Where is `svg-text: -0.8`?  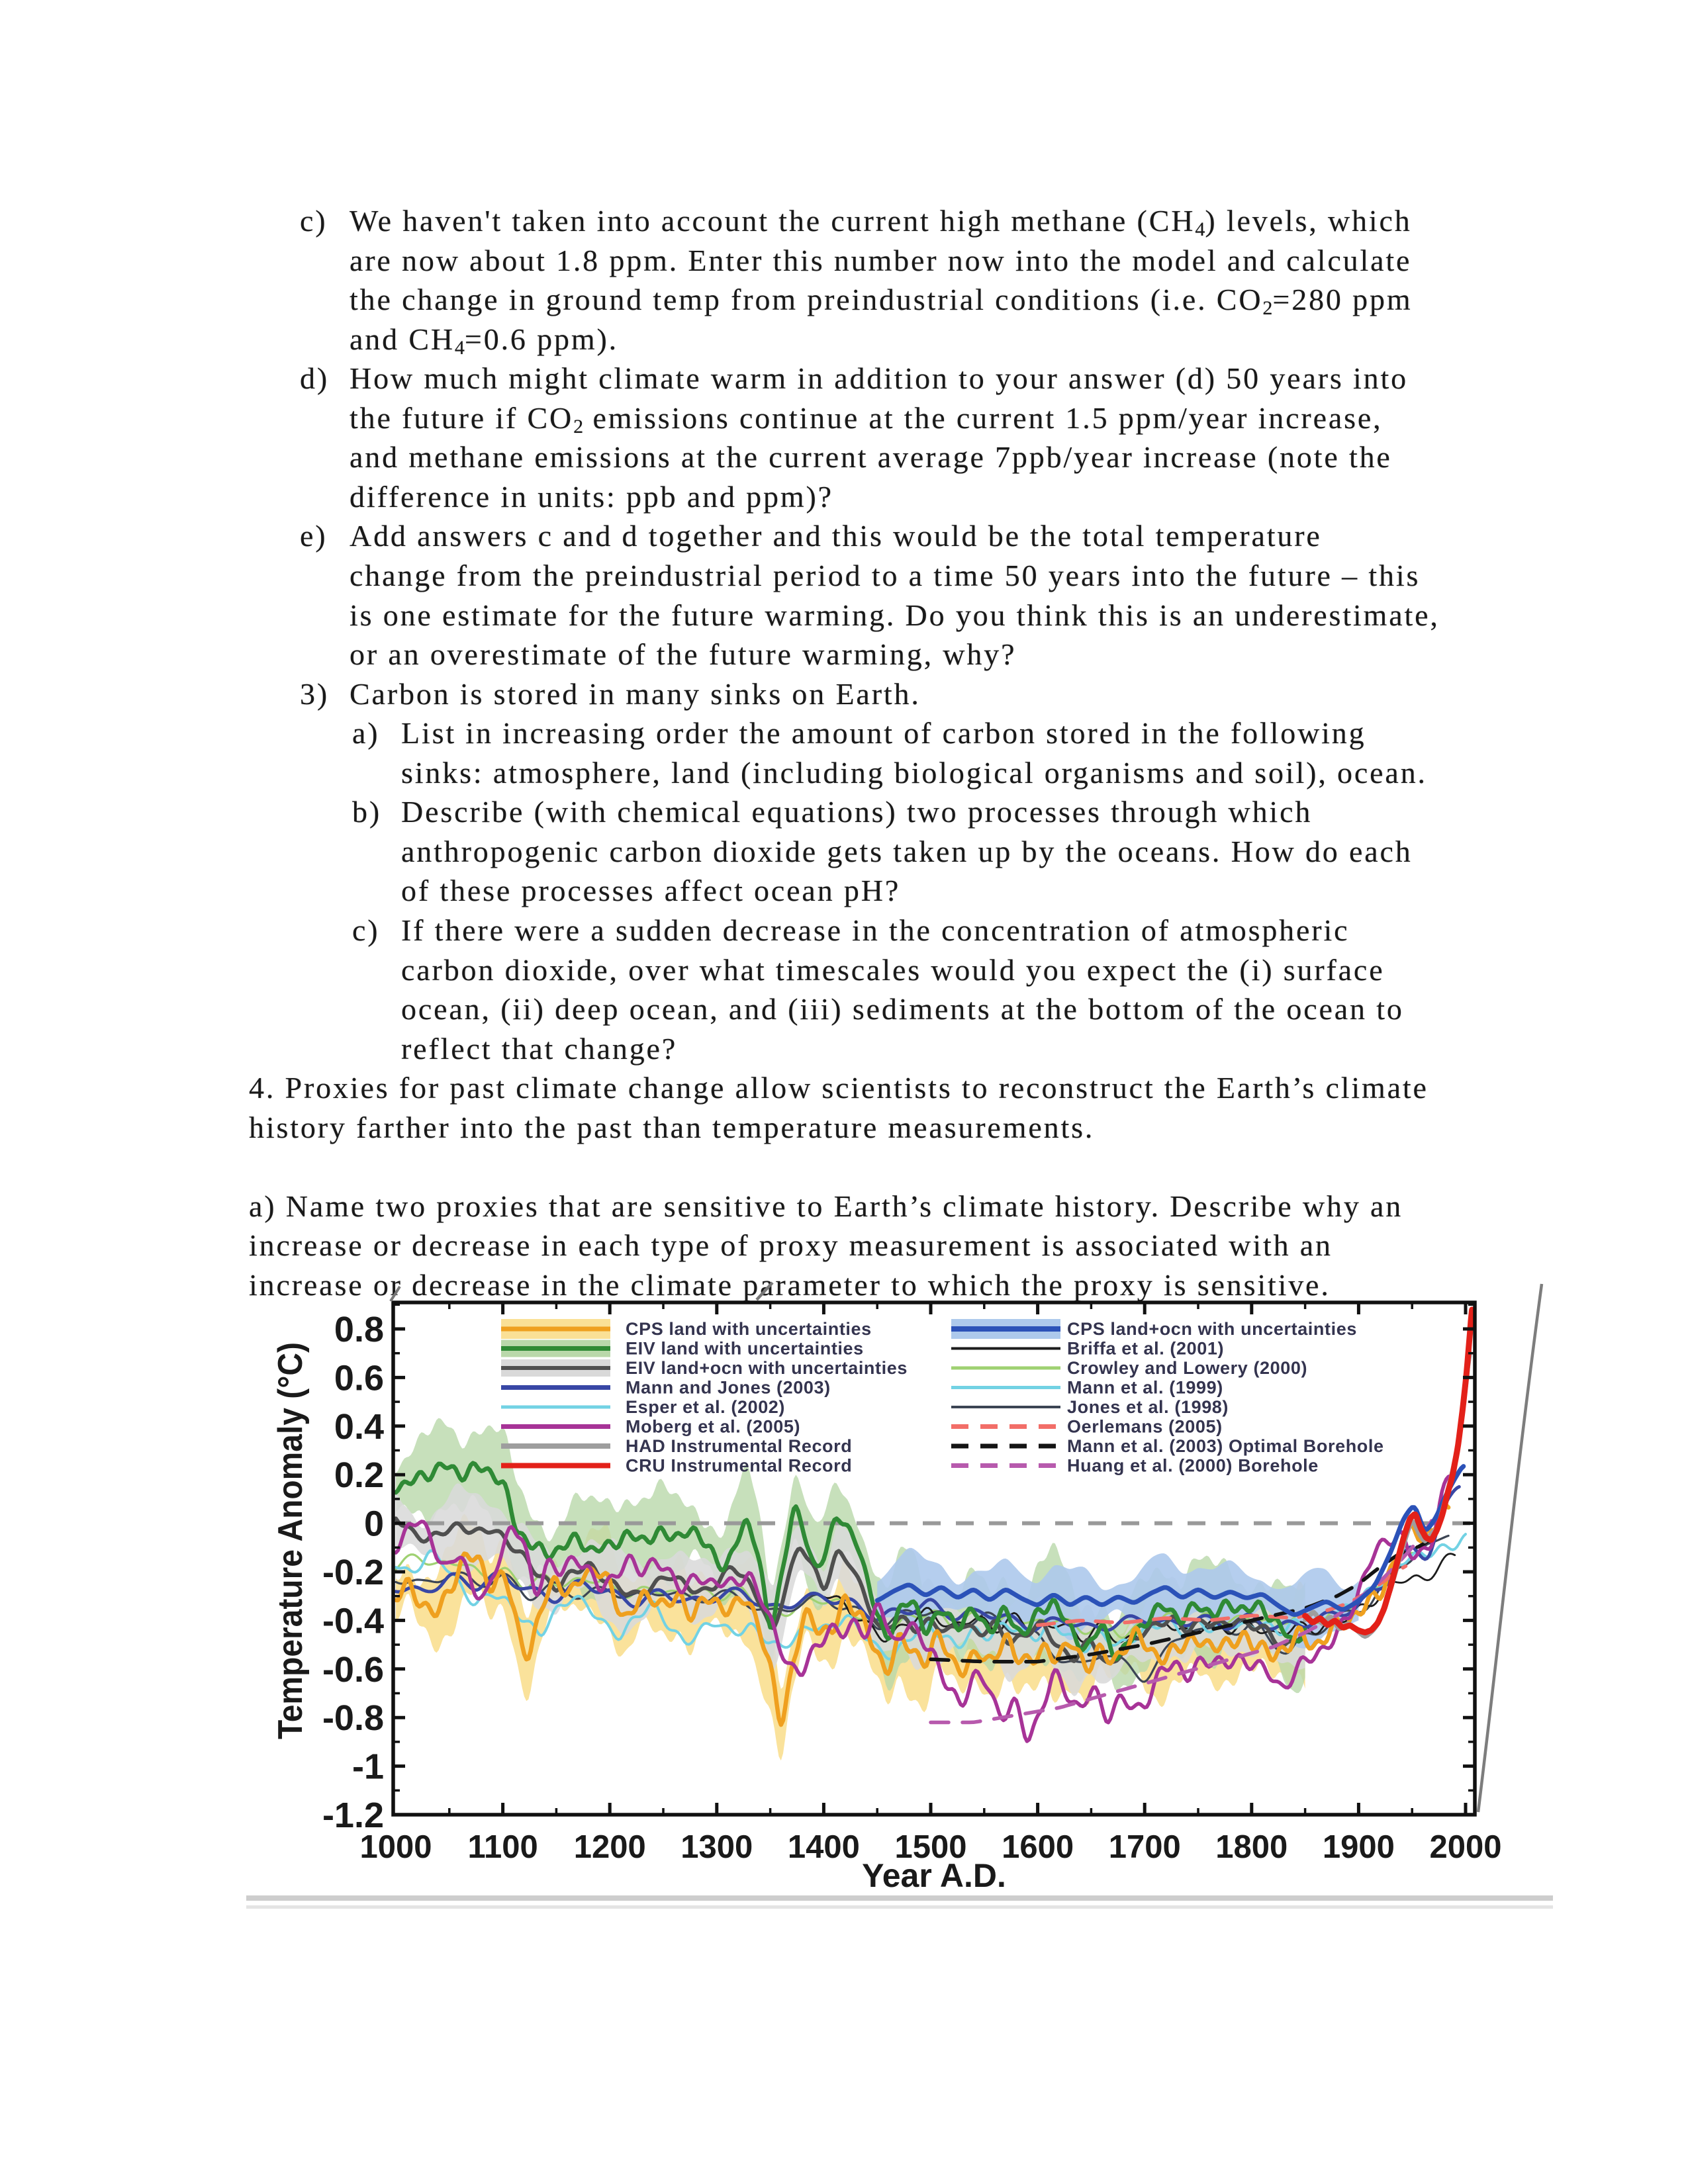 svg-text: -0.8 is located at coordinates (353, 1718).